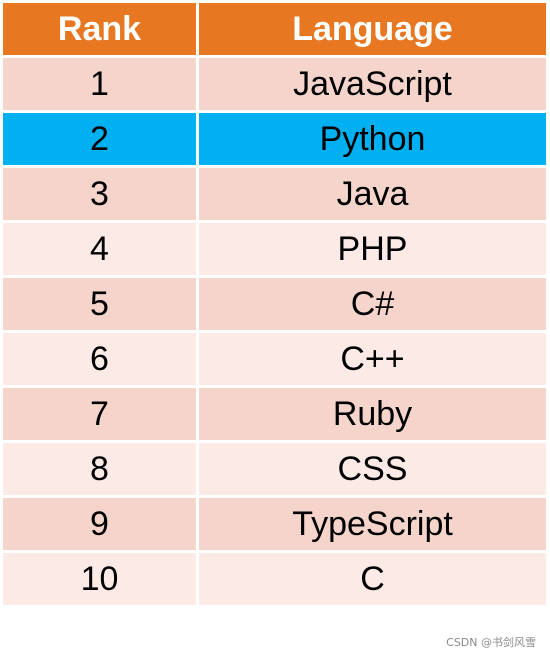 This screenshot has height=656, width=550. I want to click on table-row: 1 JavaScript, so click(274, 84).